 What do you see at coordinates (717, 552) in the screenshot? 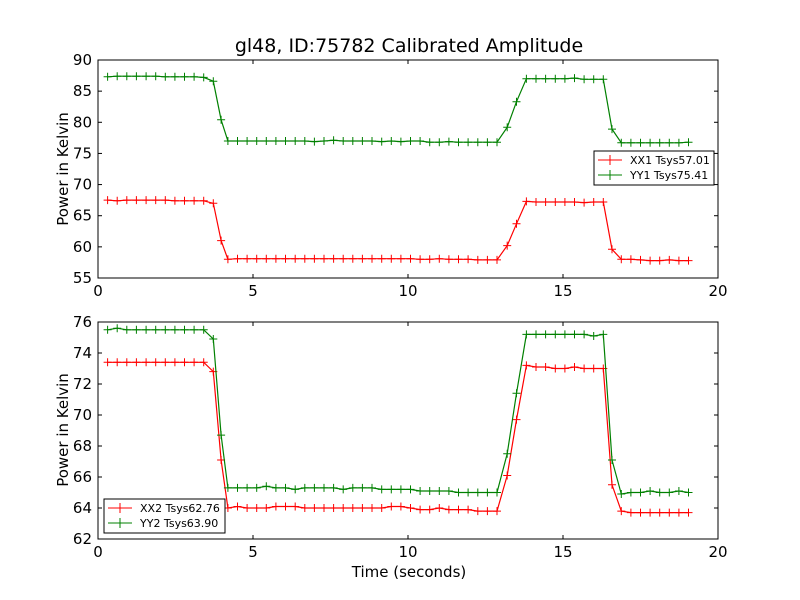
I see `bottom-x-tick-label: 20` at bounding box center [717, 552].